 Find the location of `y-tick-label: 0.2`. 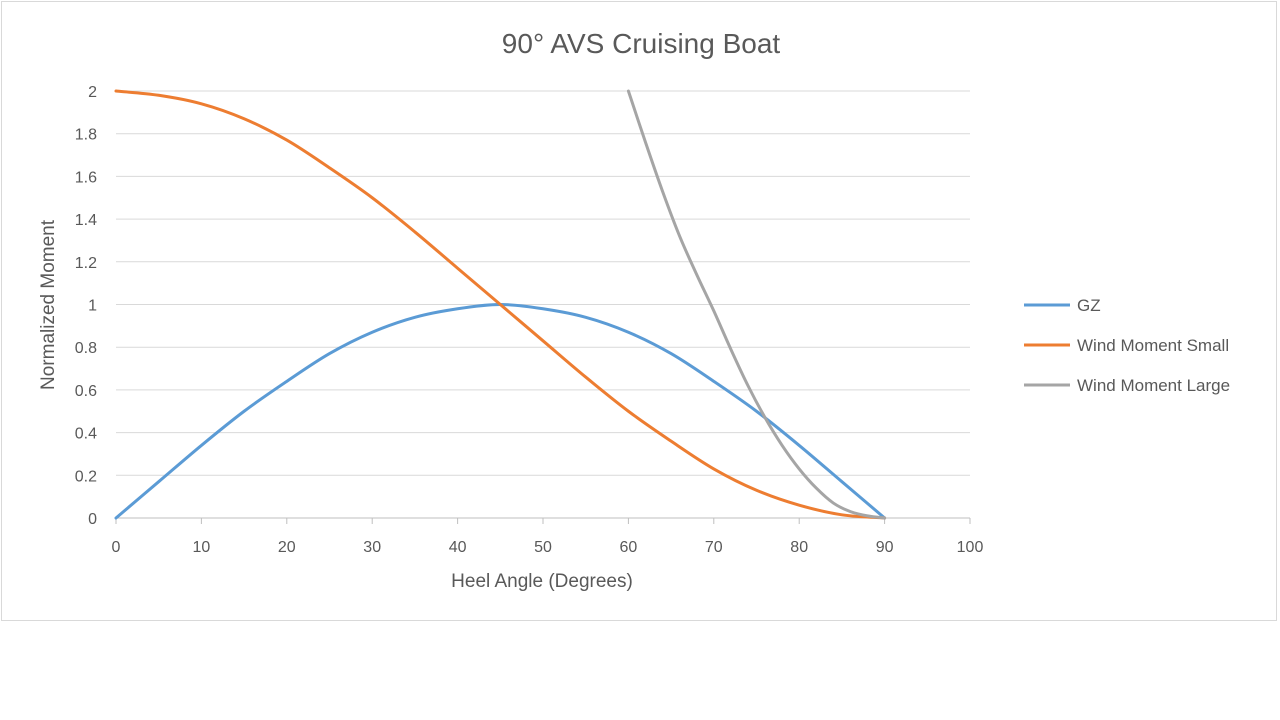

y-tick-label: 0.2 is located at coordinates (86, 476).